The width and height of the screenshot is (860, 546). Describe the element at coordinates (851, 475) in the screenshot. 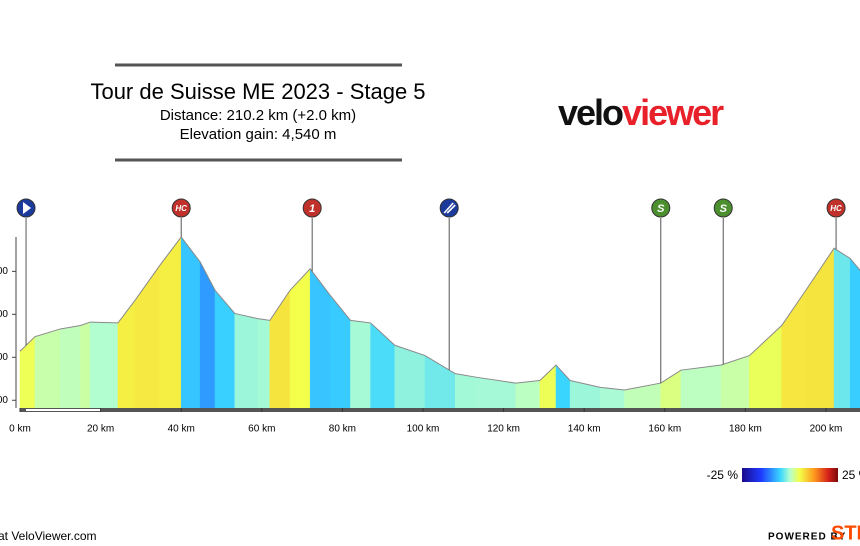

I see `legend-label: 25 %` at that location.